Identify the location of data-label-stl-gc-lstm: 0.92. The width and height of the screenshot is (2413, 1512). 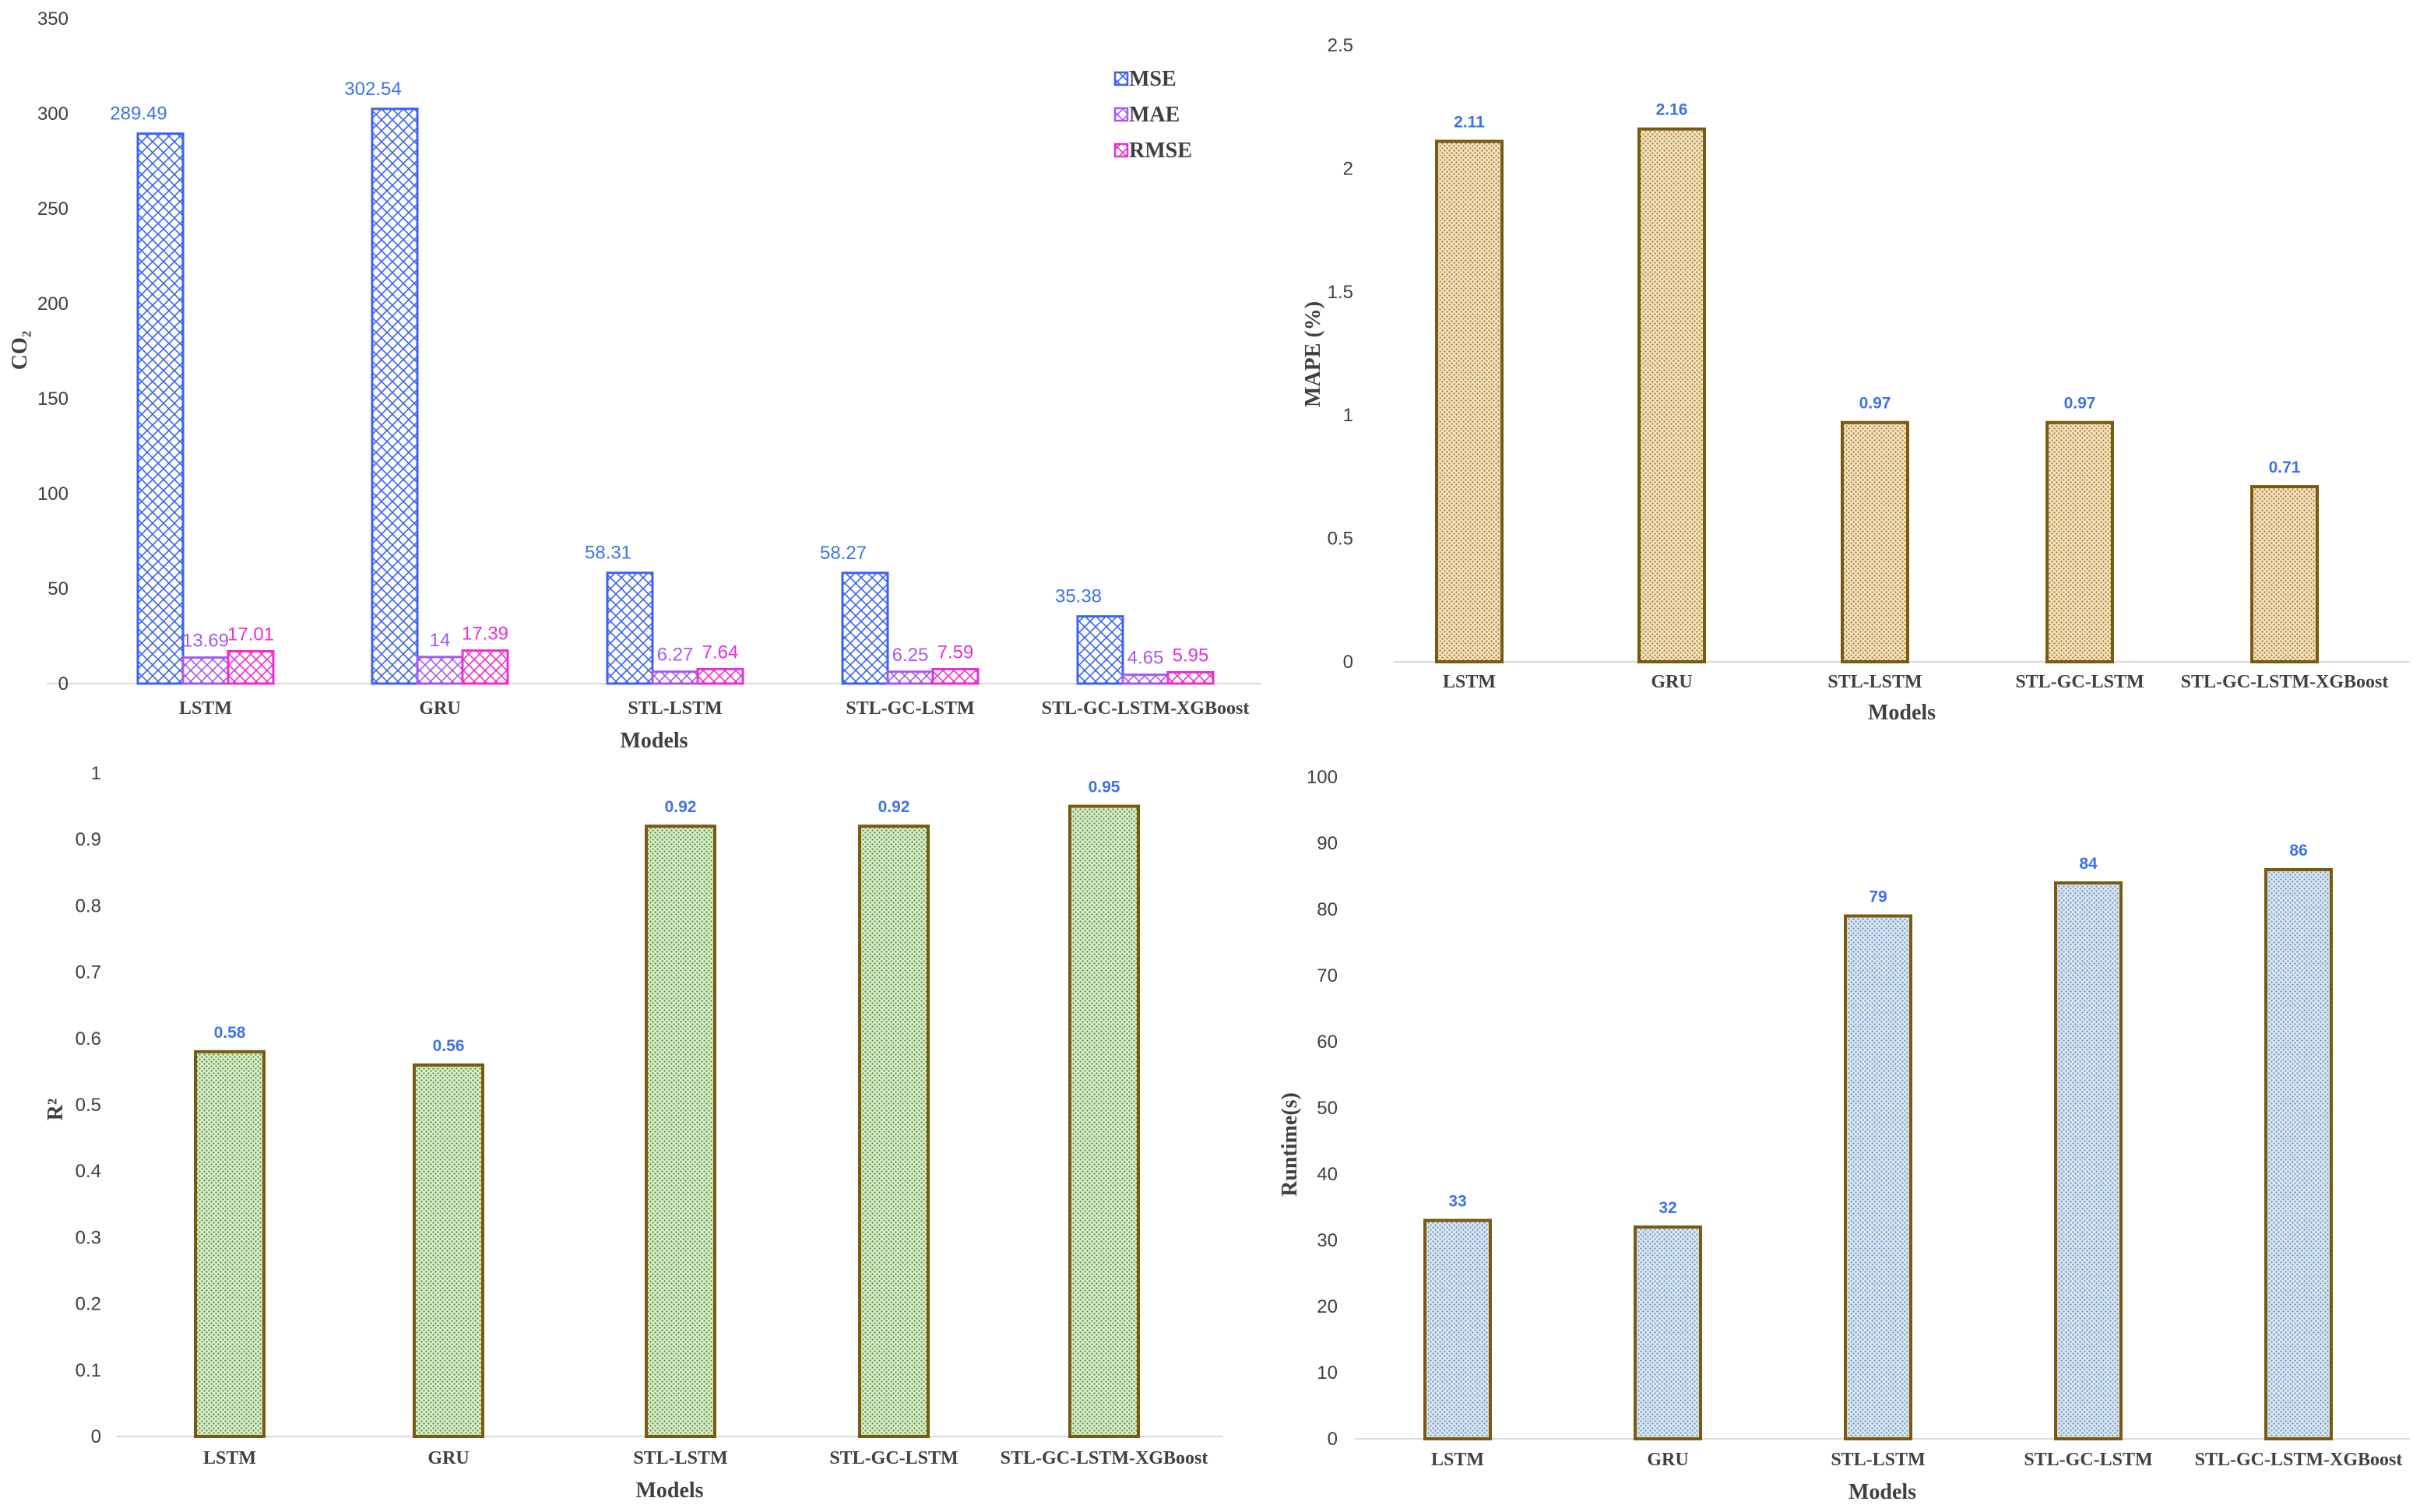
(894, 807).